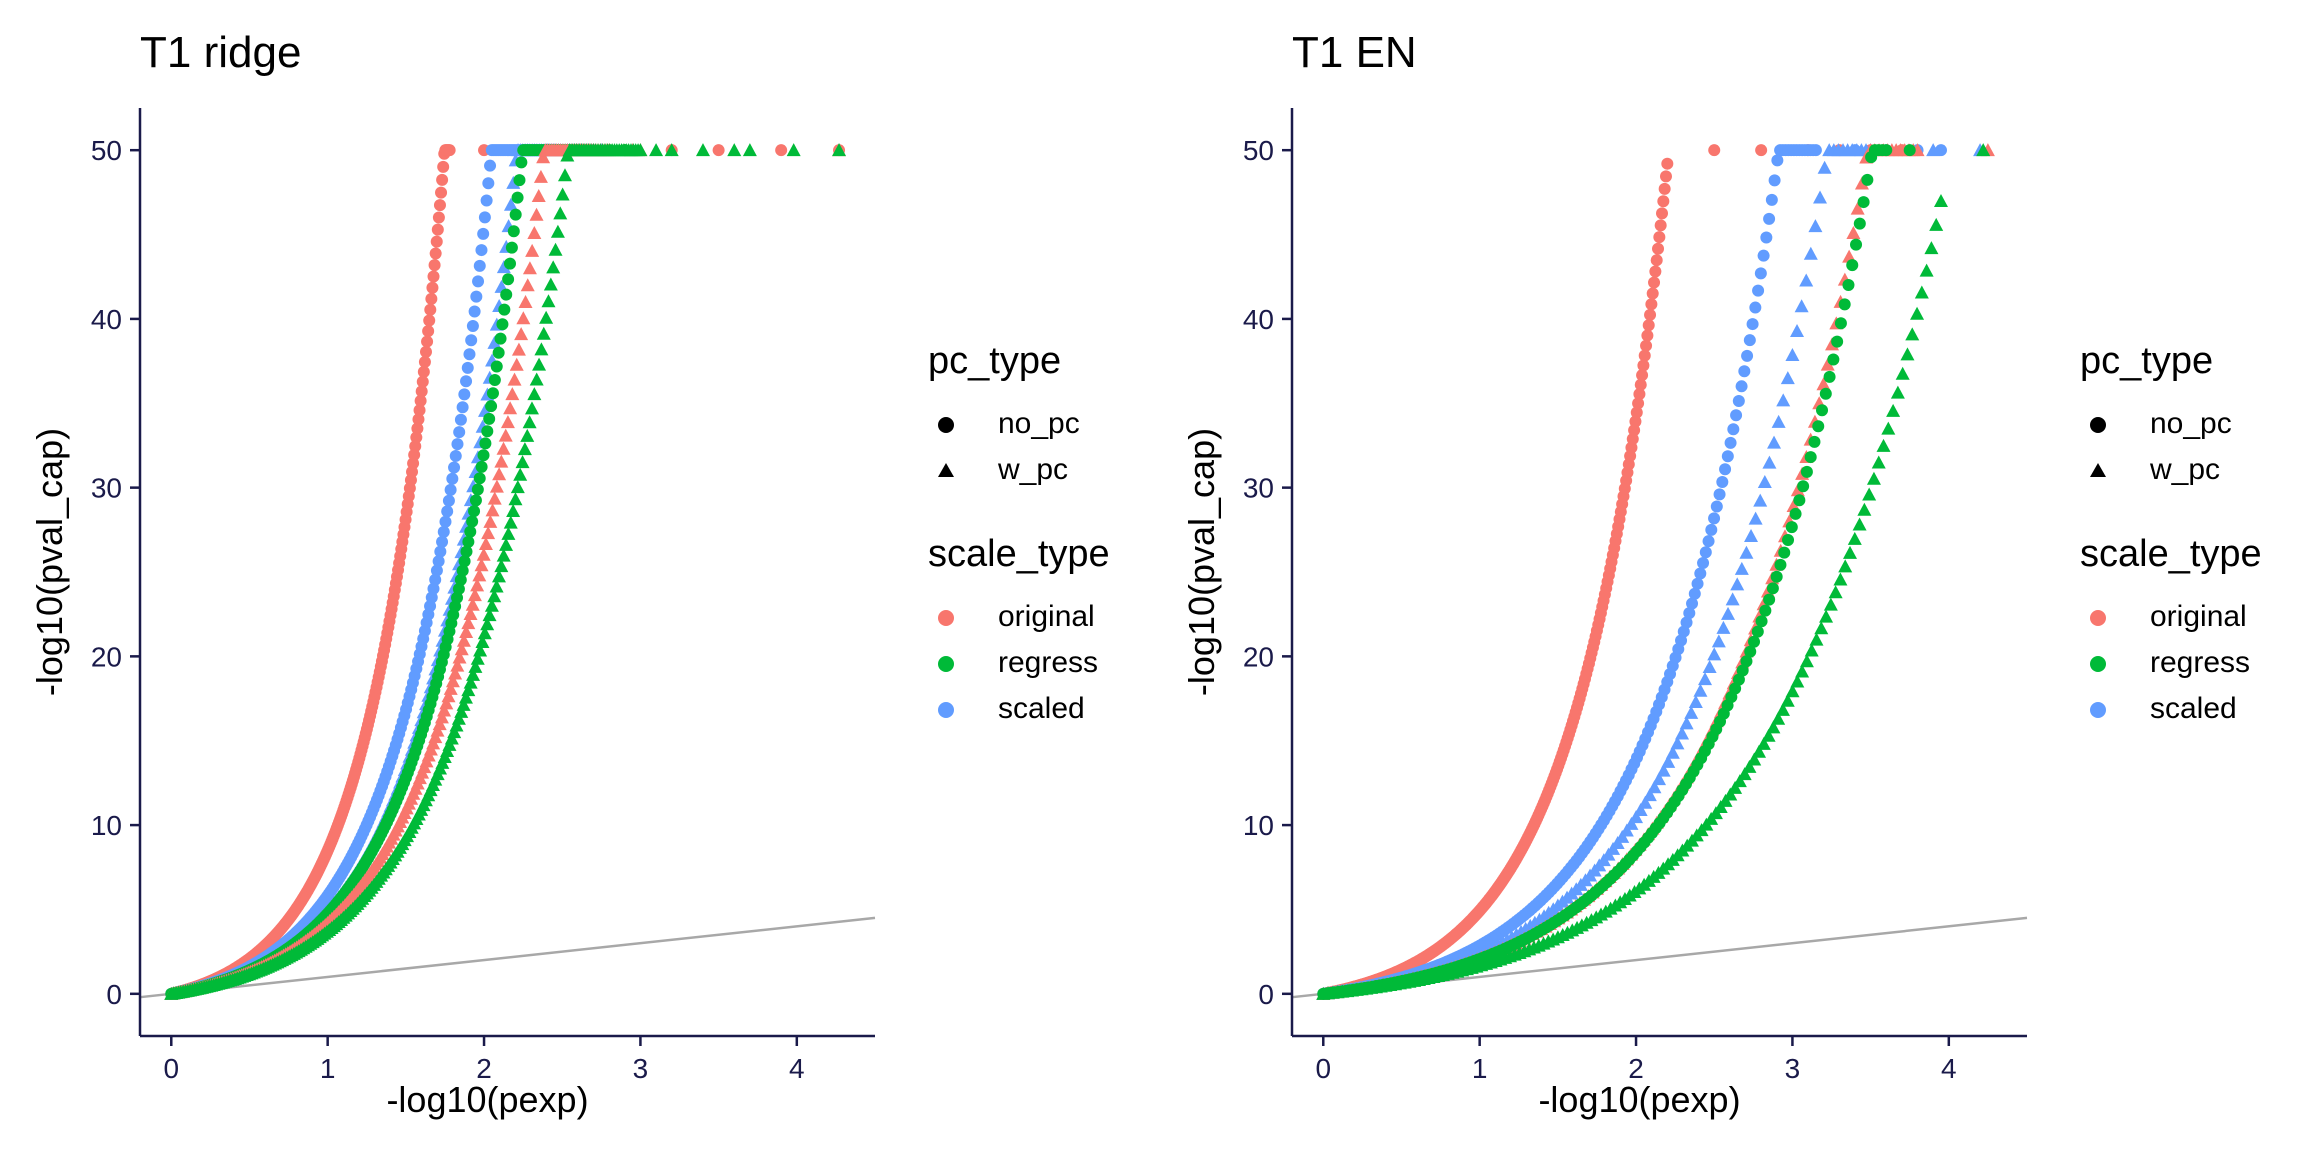 This screenshot has height=1152, width=2304. What do you see at coordinates (1258, 825) in the screenshot?
I see `y-tick-label: 10` at bounding box center [1258, 825].